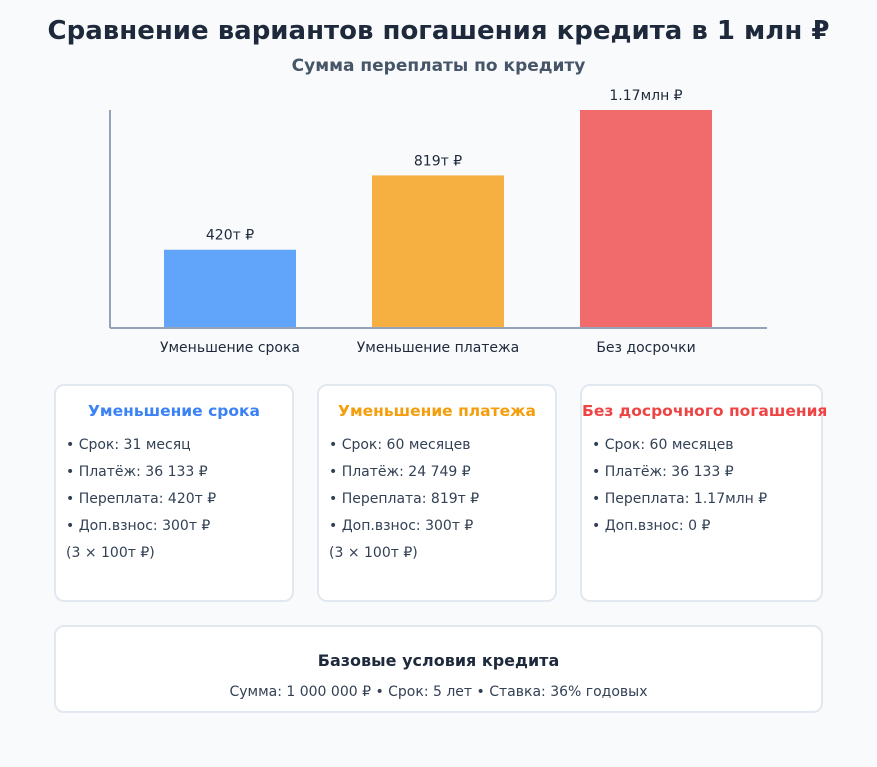 The image size is (877, 767). I want to click on category-label-2: Уменьшение платежа, so click(438, 348).